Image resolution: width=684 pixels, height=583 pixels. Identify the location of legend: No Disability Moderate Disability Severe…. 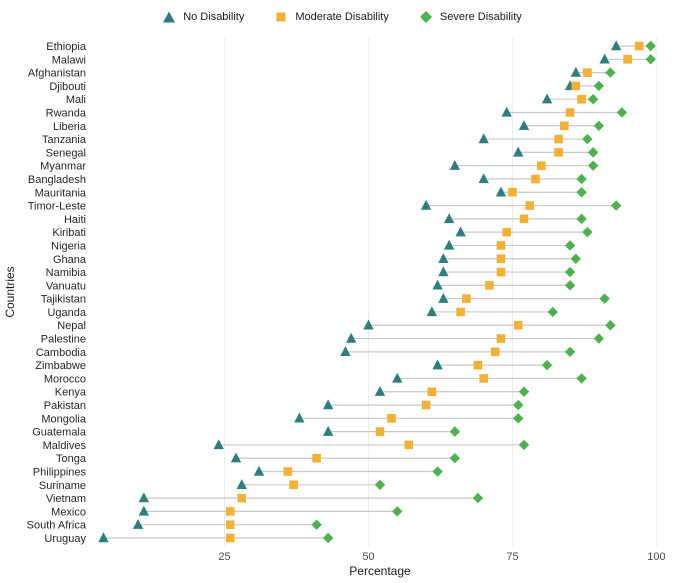
(342, 16).